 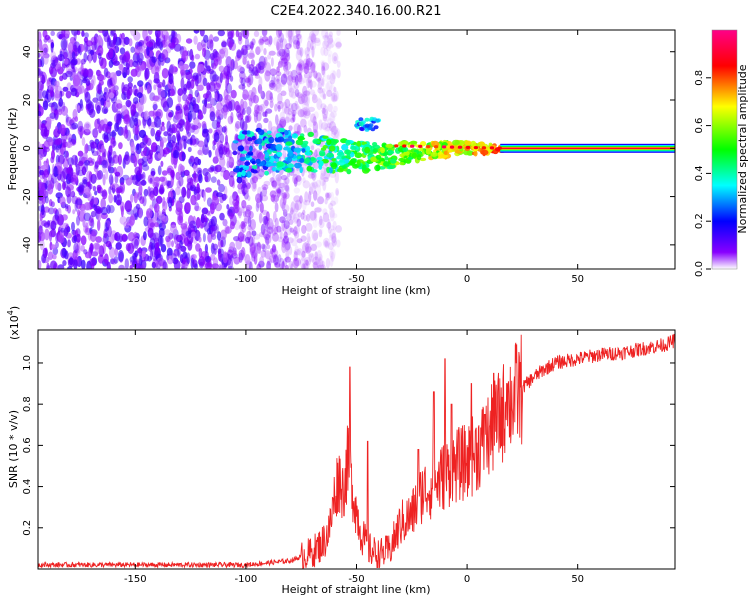 What do you see at coordinates (355, 290) in the screenshot?
I see `heatmap-x-label: Height of straight line (km)` at bounding box center [355, 290].